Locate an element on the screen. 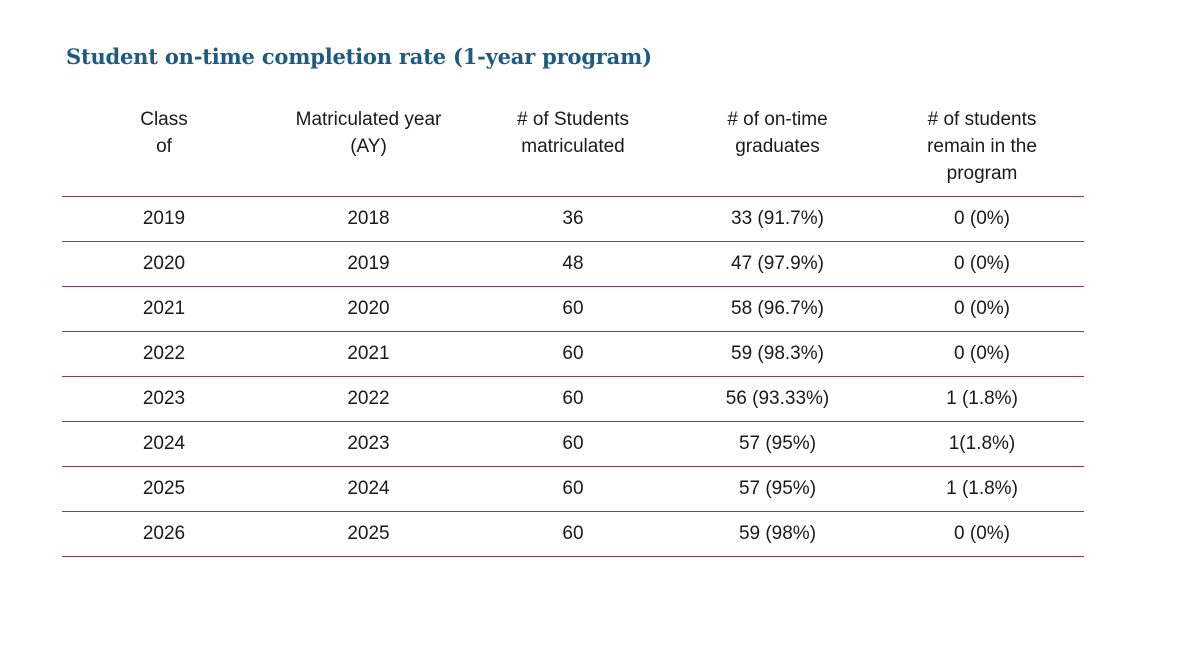  cell-class-of: 2020 is located at coordinates (164, 264).